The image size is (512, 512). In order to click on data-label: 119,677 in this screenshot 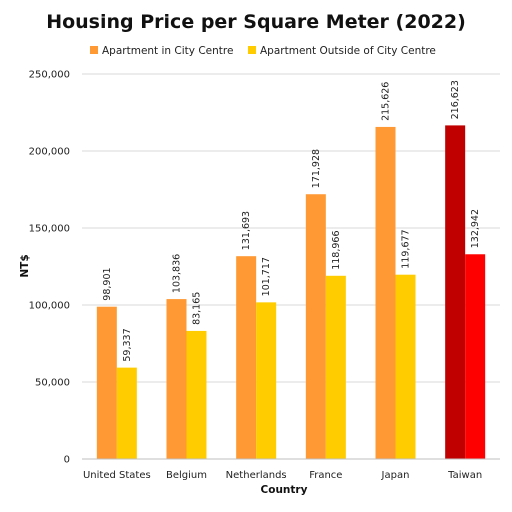, I will do `click(406, 248)`.